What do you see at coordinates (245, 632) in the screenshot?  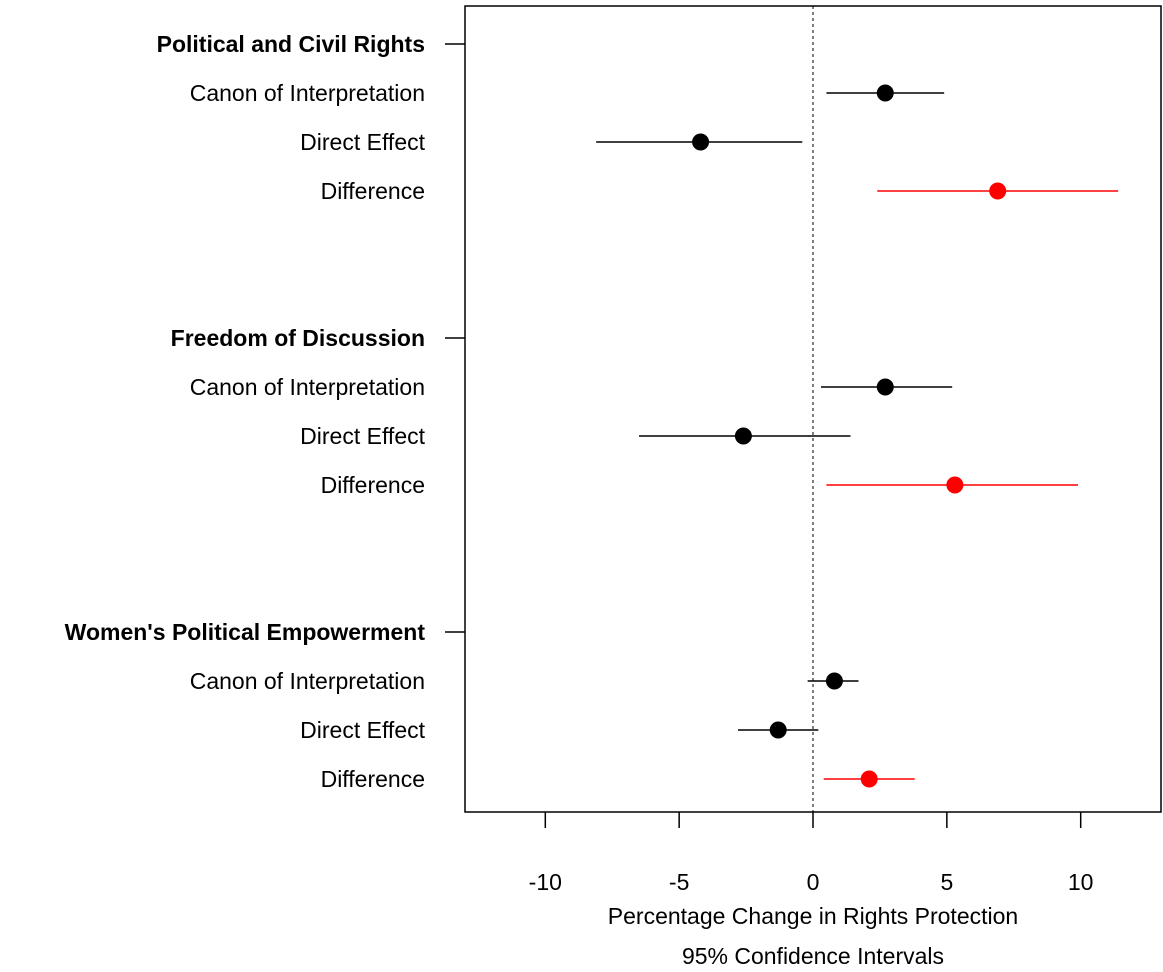 I see `group-label: Women's Political Empowerment` at bounding box center [245, 632].